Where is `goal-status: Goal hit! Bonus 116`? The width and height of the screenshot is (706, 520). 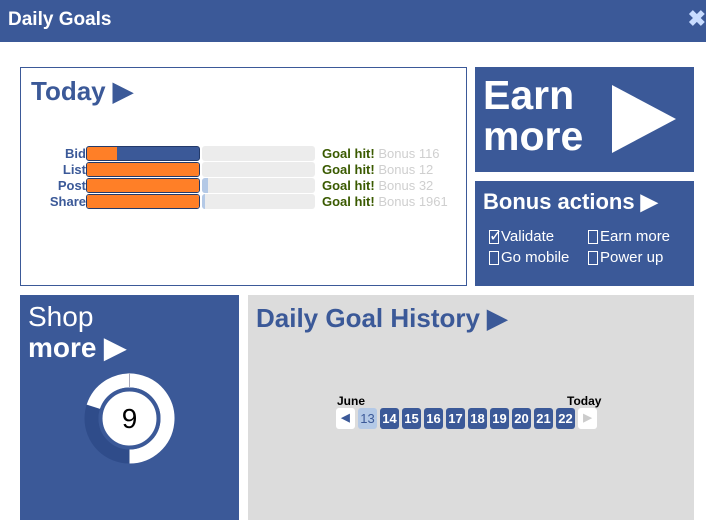
goal-status: Goal hit! Bonus 116 is located at coordinates (381, 153).